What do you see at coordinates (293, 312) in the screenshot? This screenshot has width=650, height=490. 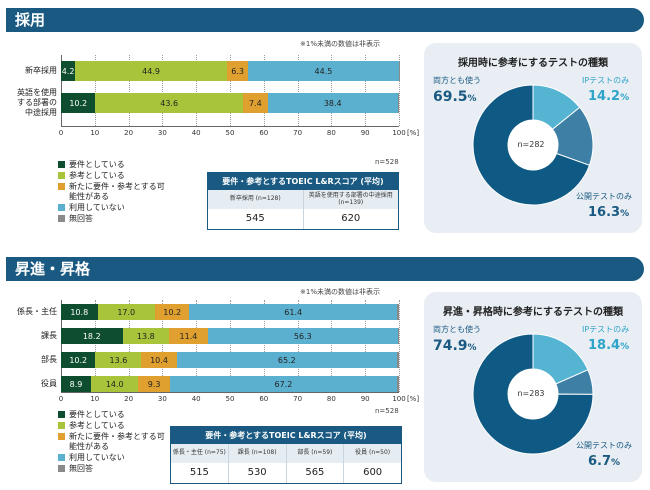 I see `bar-segment: 61.4` at bounding box center [293, 312].